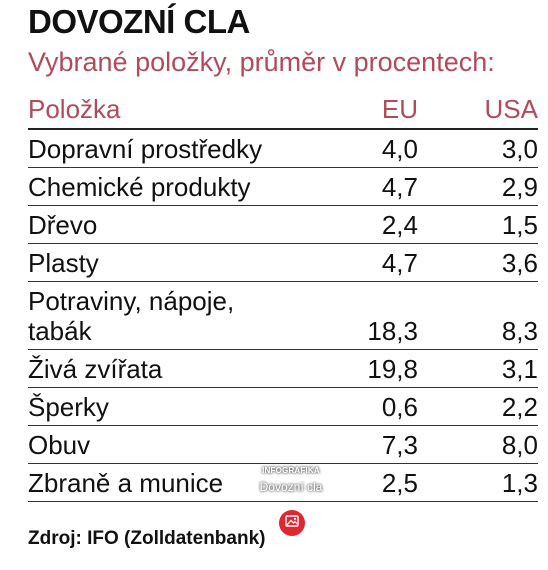  What do you see at coordinates (383, 224) in the screenshot?
I see `eu-value: 2,4` at bounding box center [383, 224].